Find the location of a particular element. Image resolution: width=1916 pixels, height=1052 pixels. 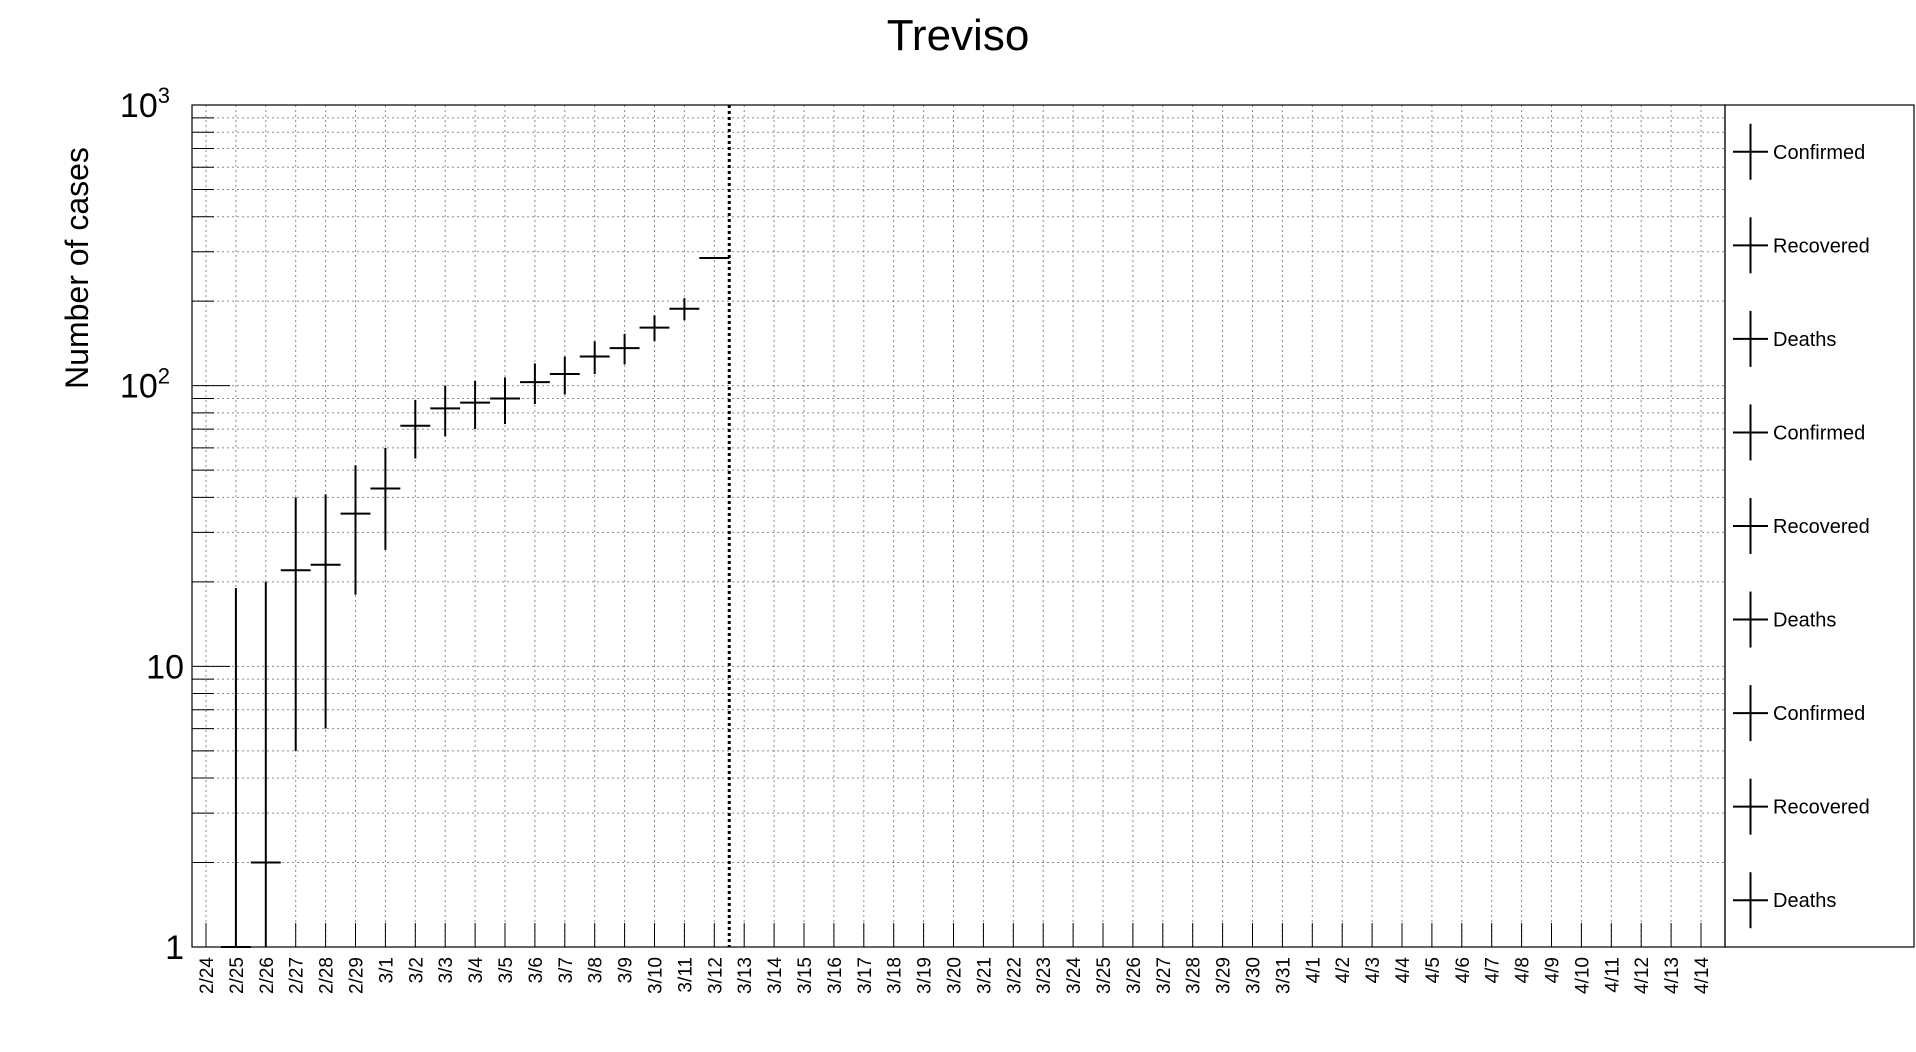

x-tick-label: 3/13 is located at coordinates (745, 975).